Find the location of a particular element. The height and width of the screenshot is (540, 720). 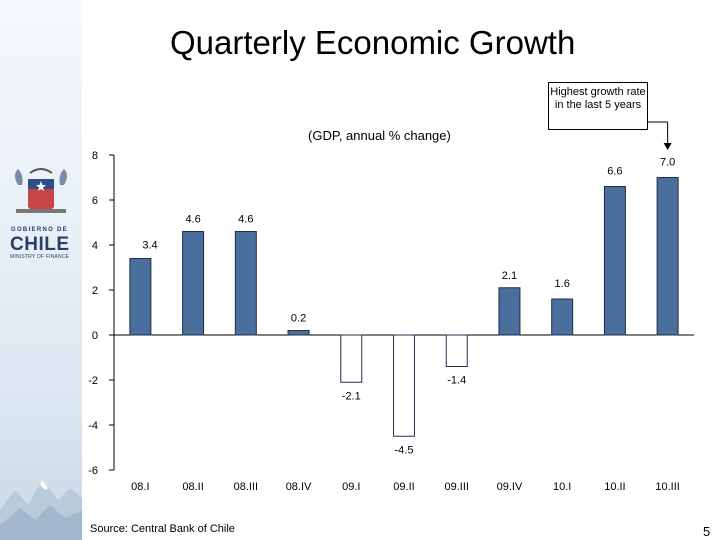

bar-08.II is located at coordinates (193, 283).